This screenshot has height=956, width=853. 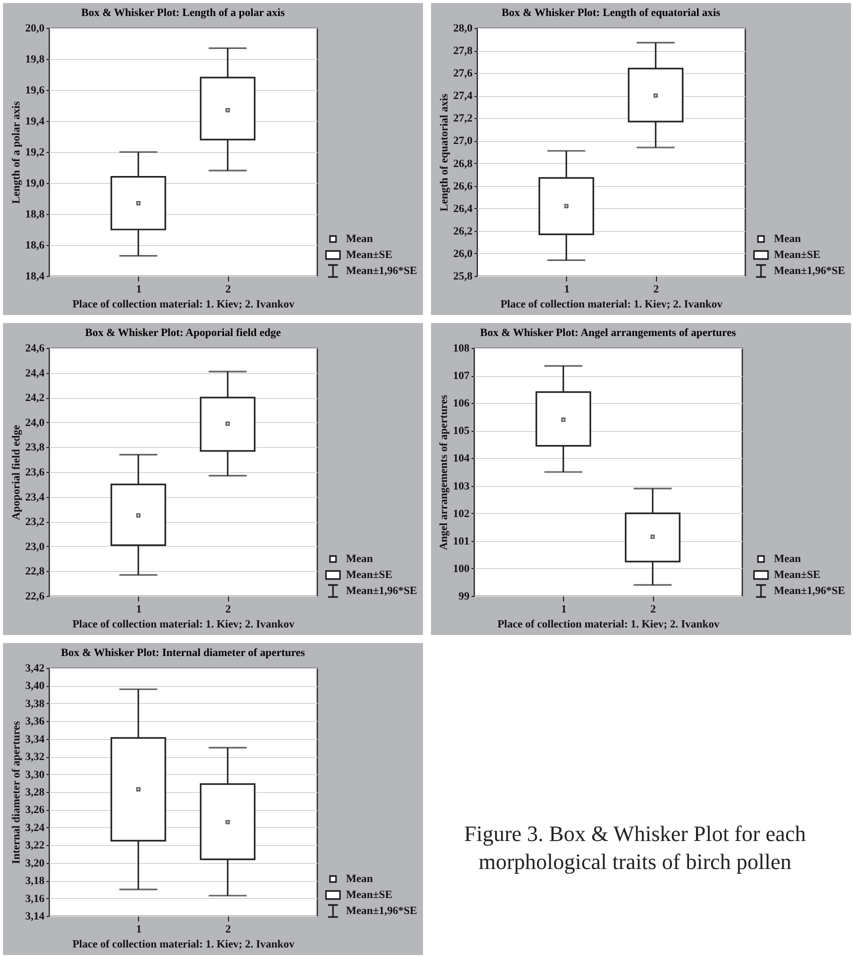 What do you see at coordinates (444, 472) in the screenshot?
I see `y-axis-title: Angel arrangements of apertures` at bounding box center [444, 472].